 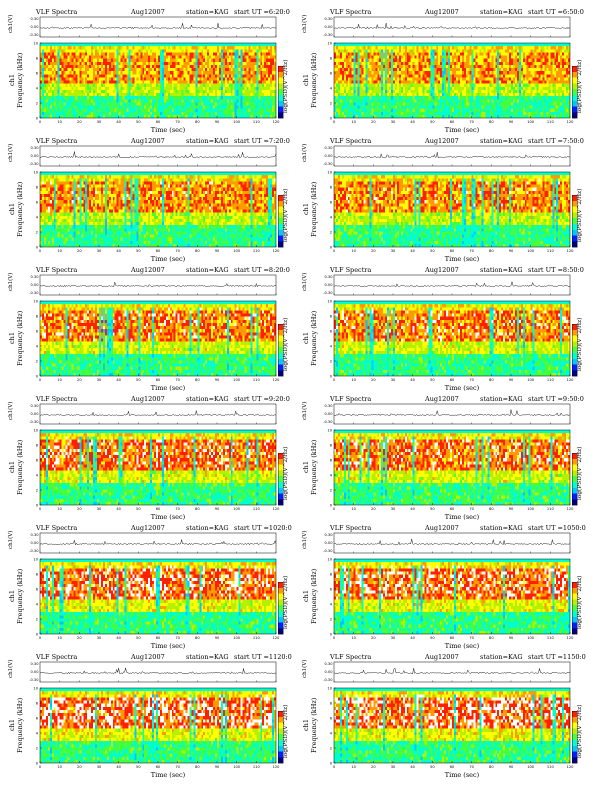 What do you see at coordinates (263, 528) in the screenshot?
I see `panel-start-time: start UT =1020:0` at bounding box center [263, 528].